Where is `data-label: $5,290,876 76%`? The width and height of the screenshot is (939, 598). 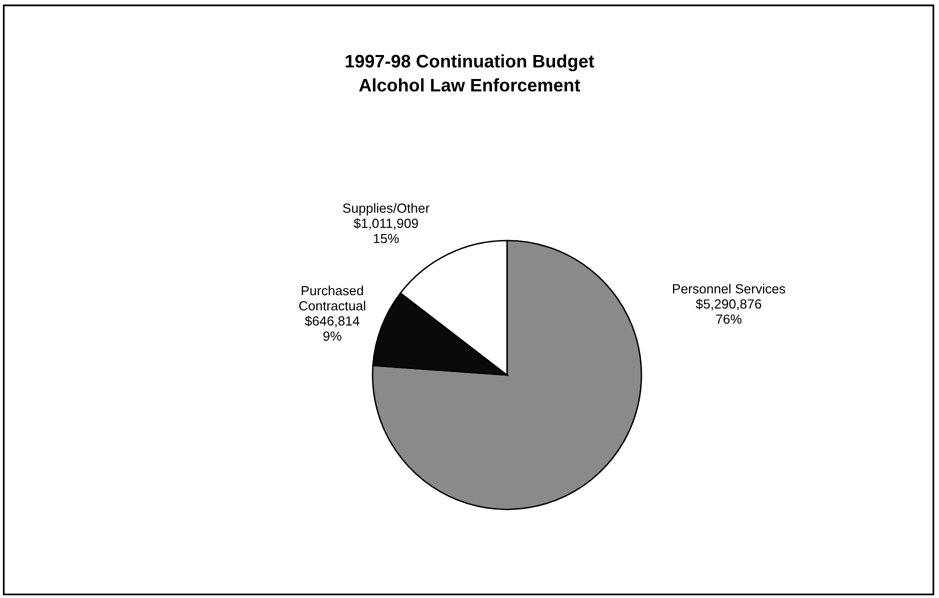 data-label: $5,290,876 76% is located at coordinates (729, 311).